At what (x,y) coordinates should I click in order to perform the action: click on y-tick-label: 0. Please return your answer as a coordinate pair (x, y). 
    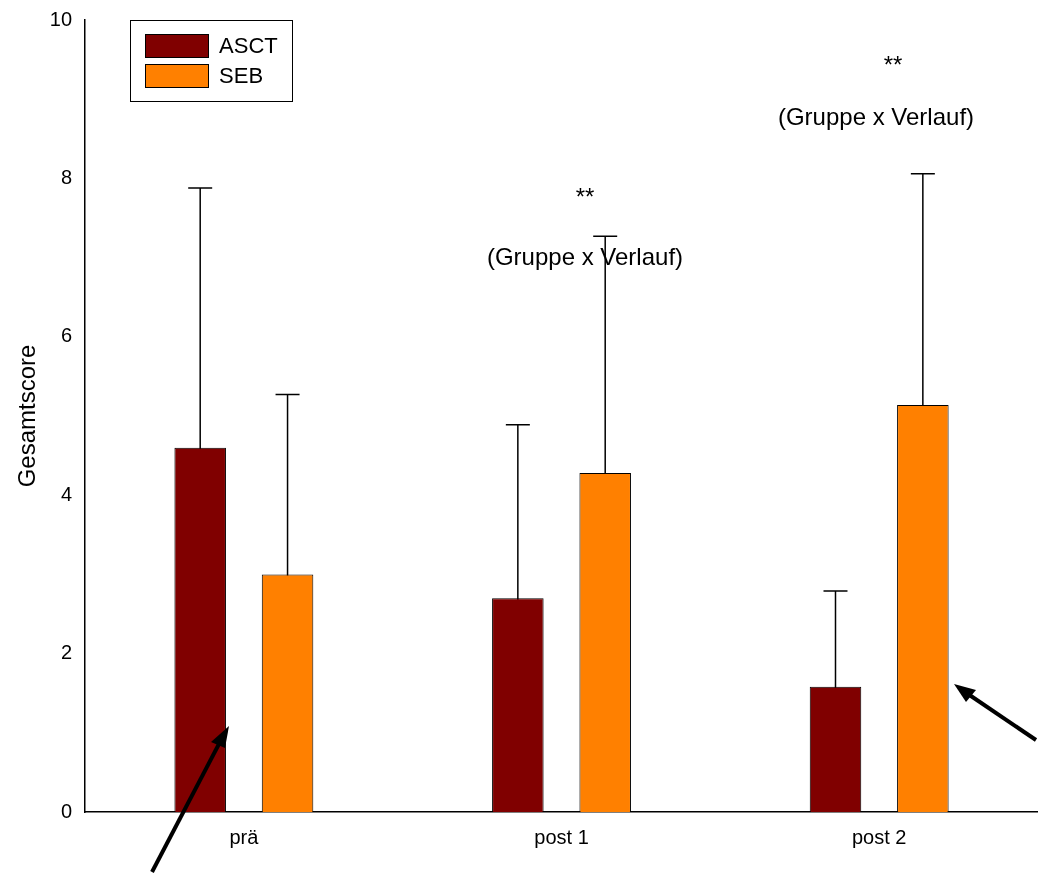
    Looking at the image, I should click on (66, 810).